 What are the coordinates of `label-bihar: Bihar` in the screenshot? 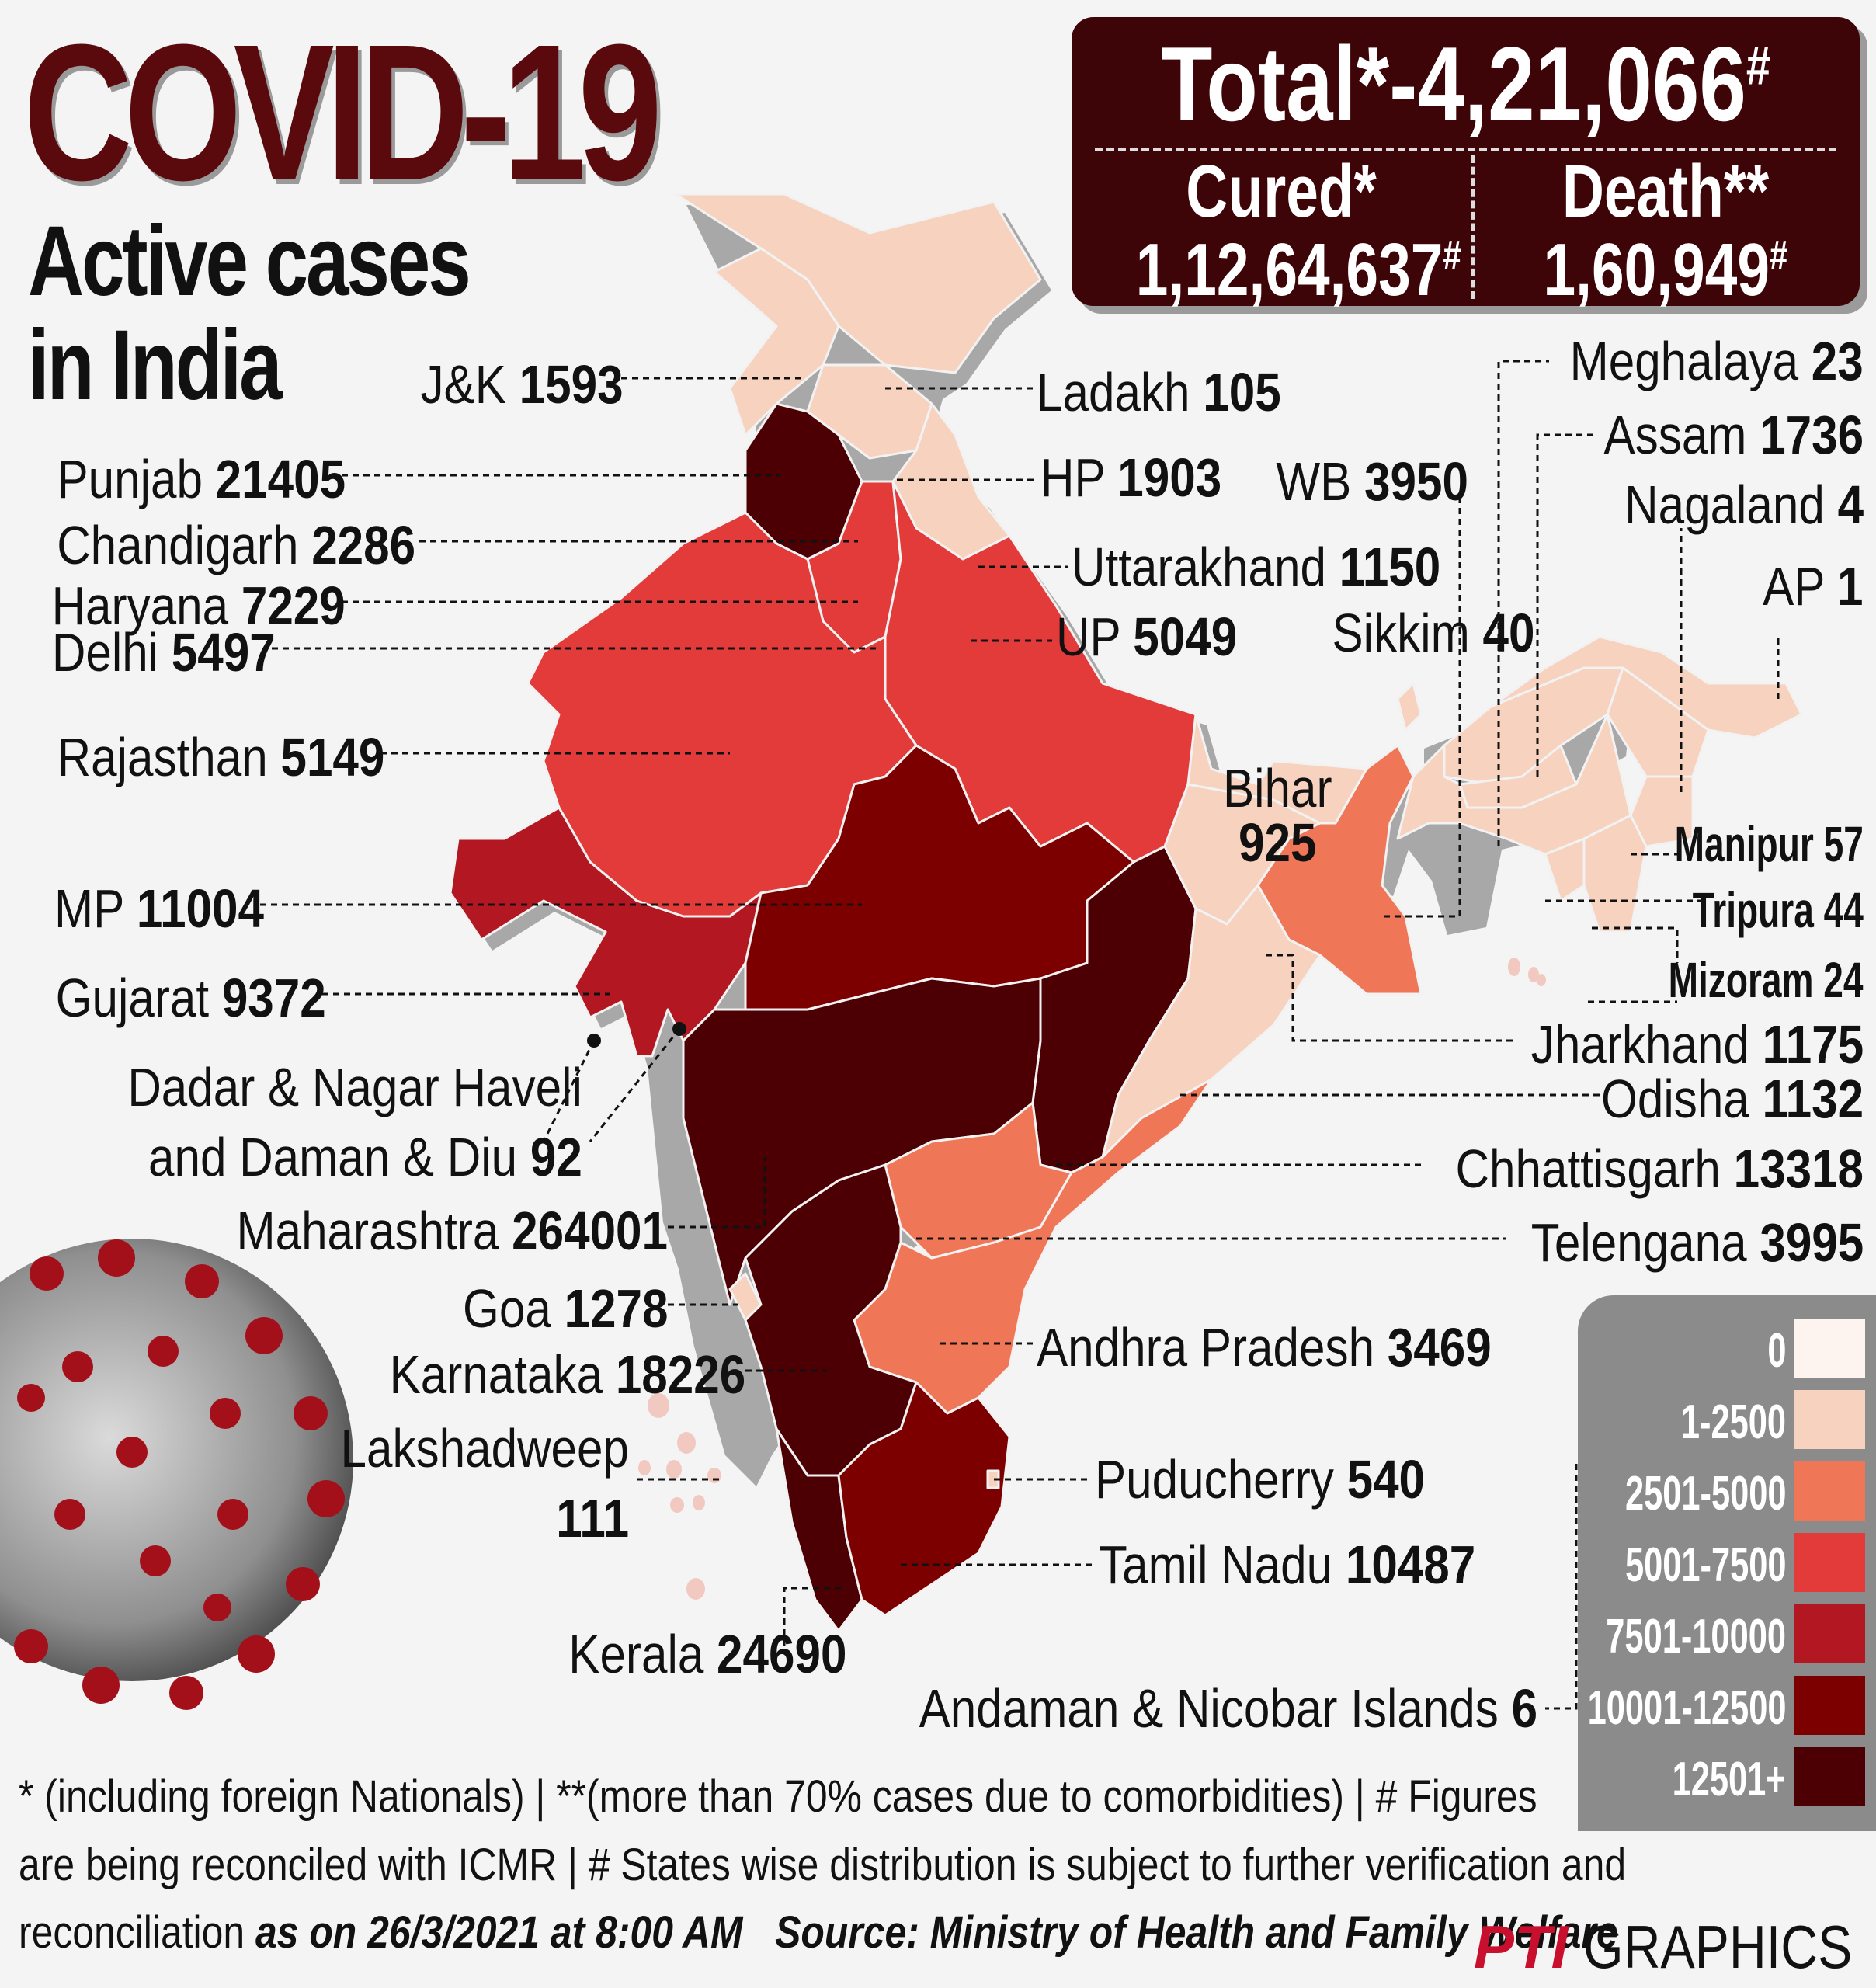 It's located at (1278, 788).